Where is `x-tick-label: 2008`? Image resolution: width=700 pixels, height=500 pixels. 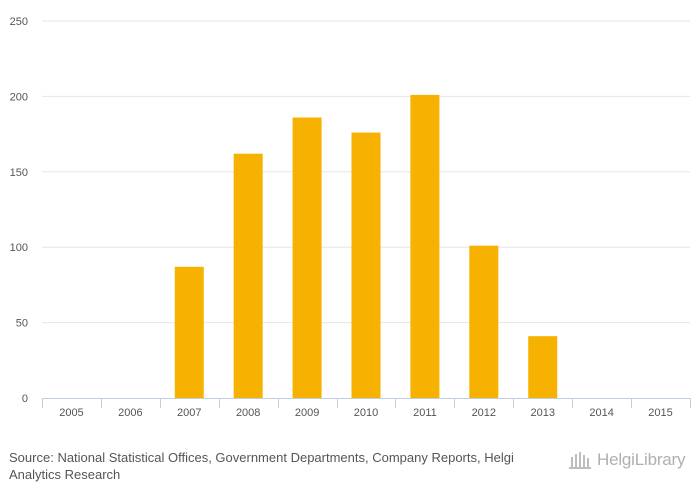
x-tick-label: 2008 is located at coordinates (248, 413).